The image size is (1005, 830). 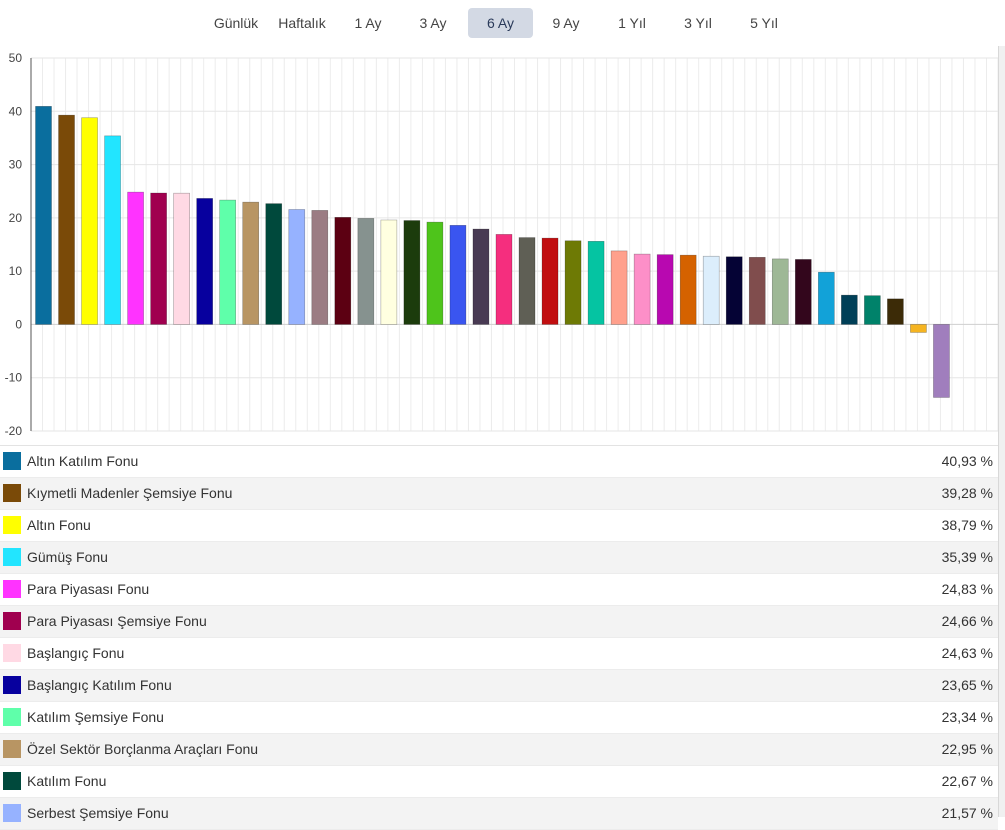 What do you see at coordinates (236, 23) in the screenshot?
I see `tab-daily: Günlük` at bounding box center [236, 23].